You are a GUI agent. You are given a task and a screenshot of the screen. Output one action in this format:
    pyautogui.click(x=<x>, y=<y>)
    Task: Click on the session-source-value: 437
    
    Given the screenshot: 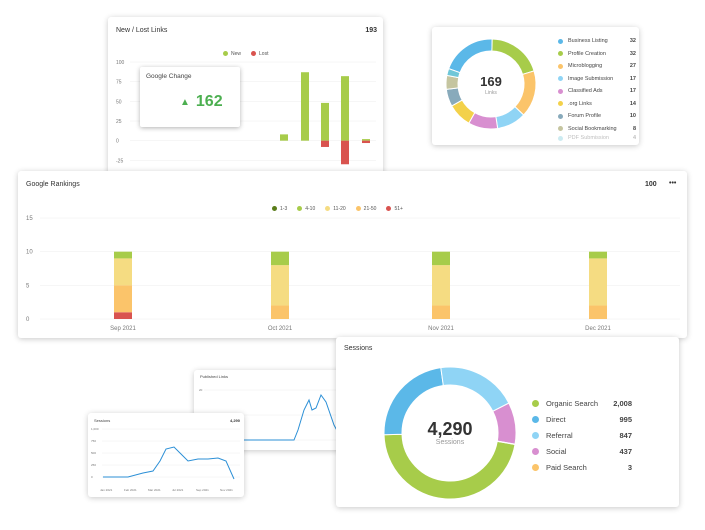 What is the action you would take?
    pyautogui.click(x=625, y=451)
    